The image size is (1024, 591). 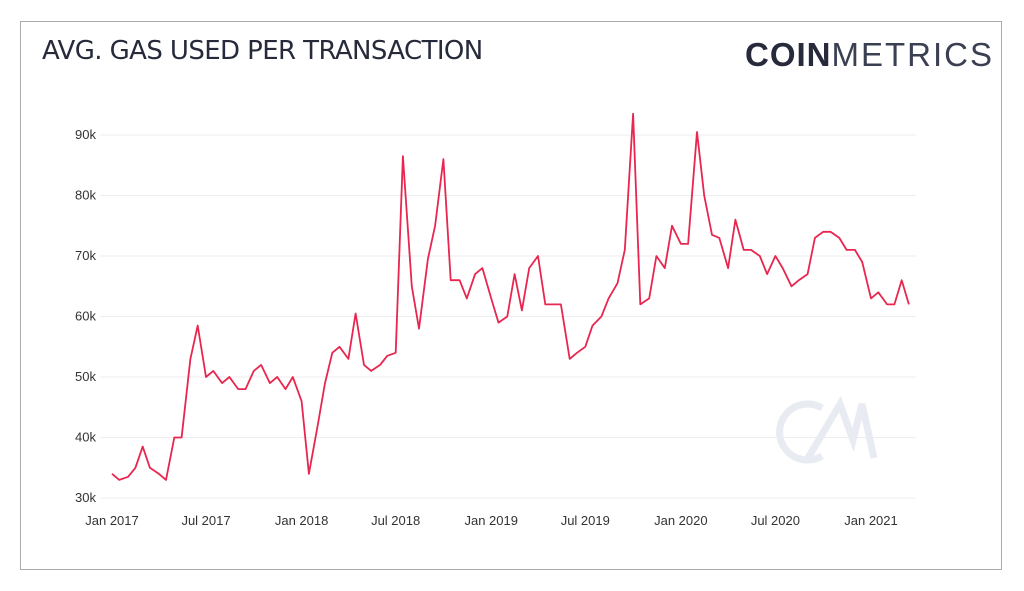 I want to click on chart-title: AVG. GAS USED PER TRANSACTION, so click(x=262, y=51).